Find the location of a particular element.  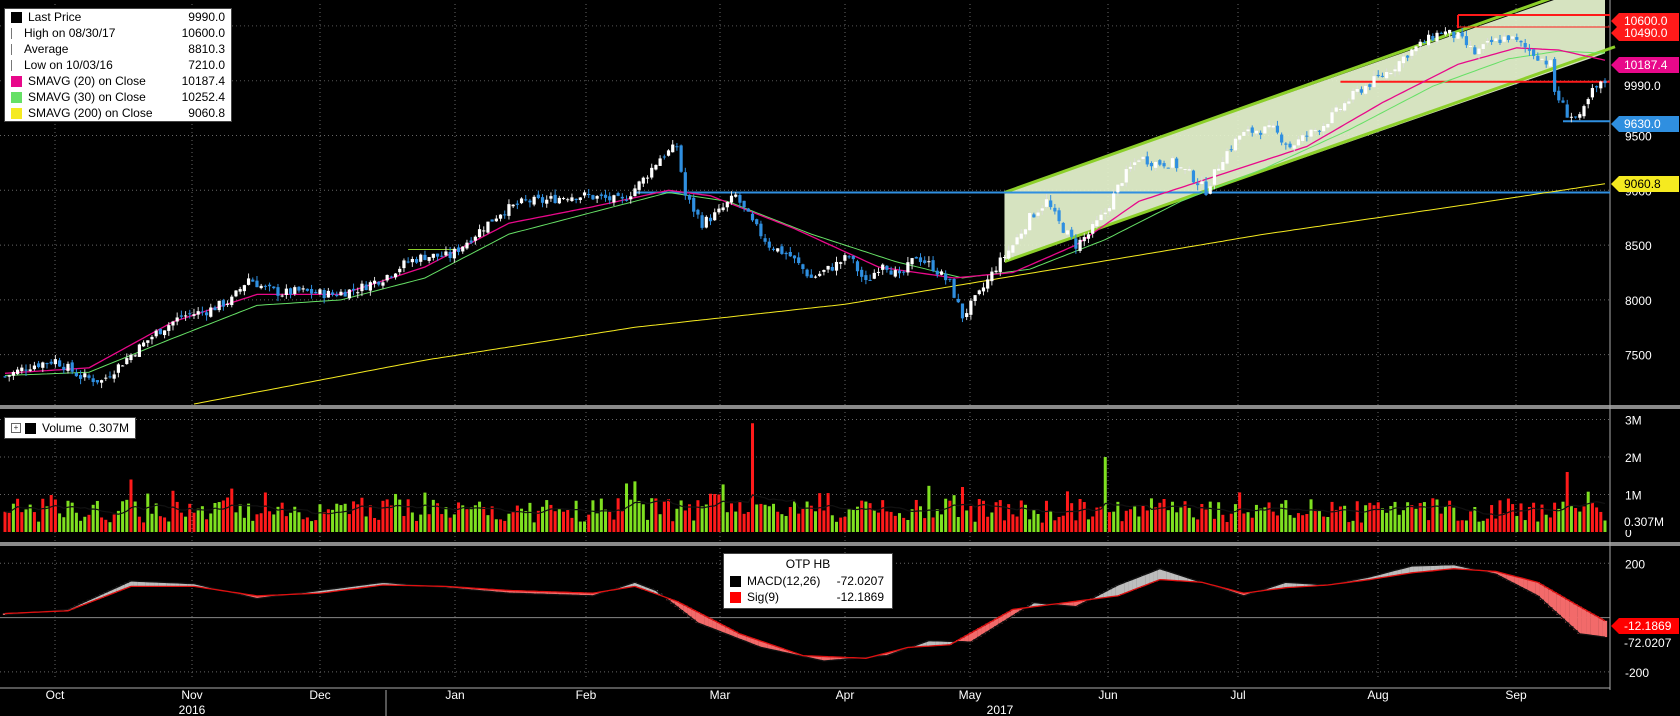

macd-tag-bg is located at coordinates (1649, 643).